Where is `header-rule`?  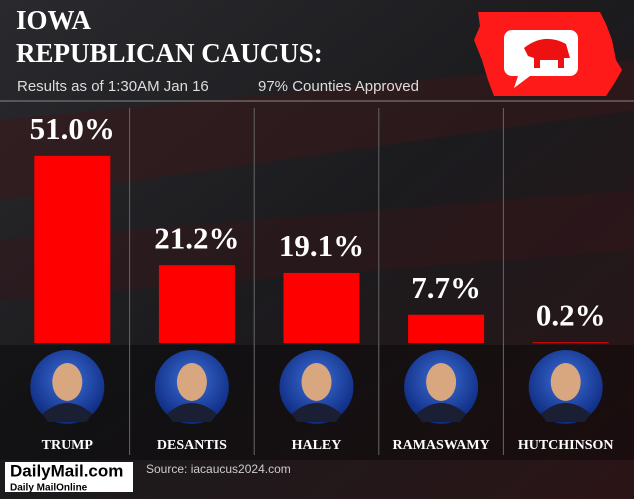 header-rule is located at coordinates (317, 101).